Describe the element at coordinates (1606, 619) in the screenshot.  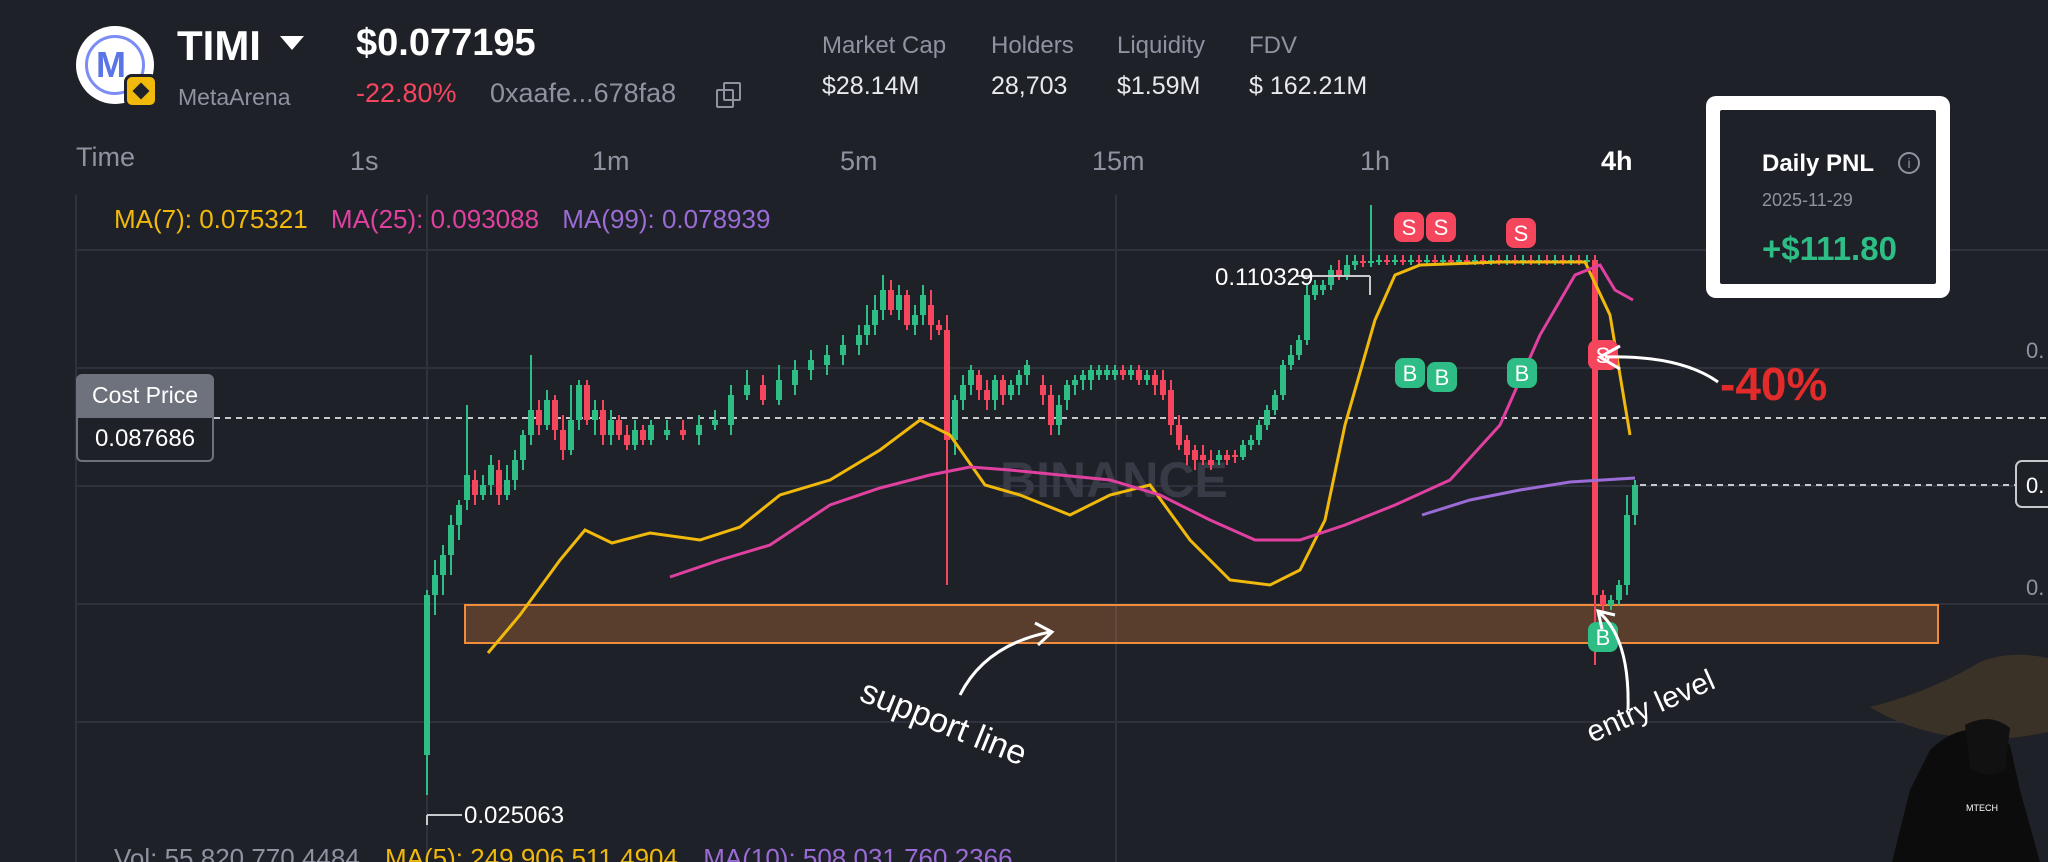
I see `entry-arrow-head` at that location.